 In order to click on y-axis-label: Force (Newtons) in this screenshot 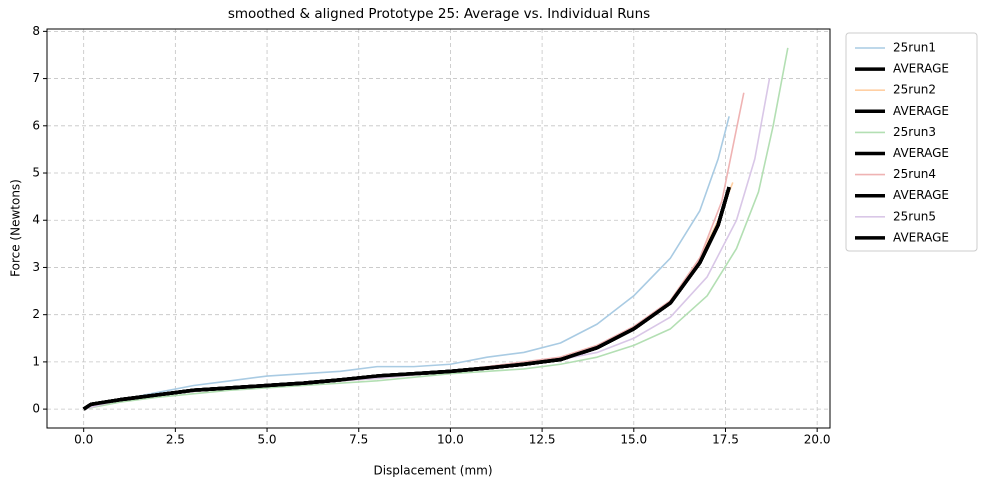, I will do `click(16, 228)`.